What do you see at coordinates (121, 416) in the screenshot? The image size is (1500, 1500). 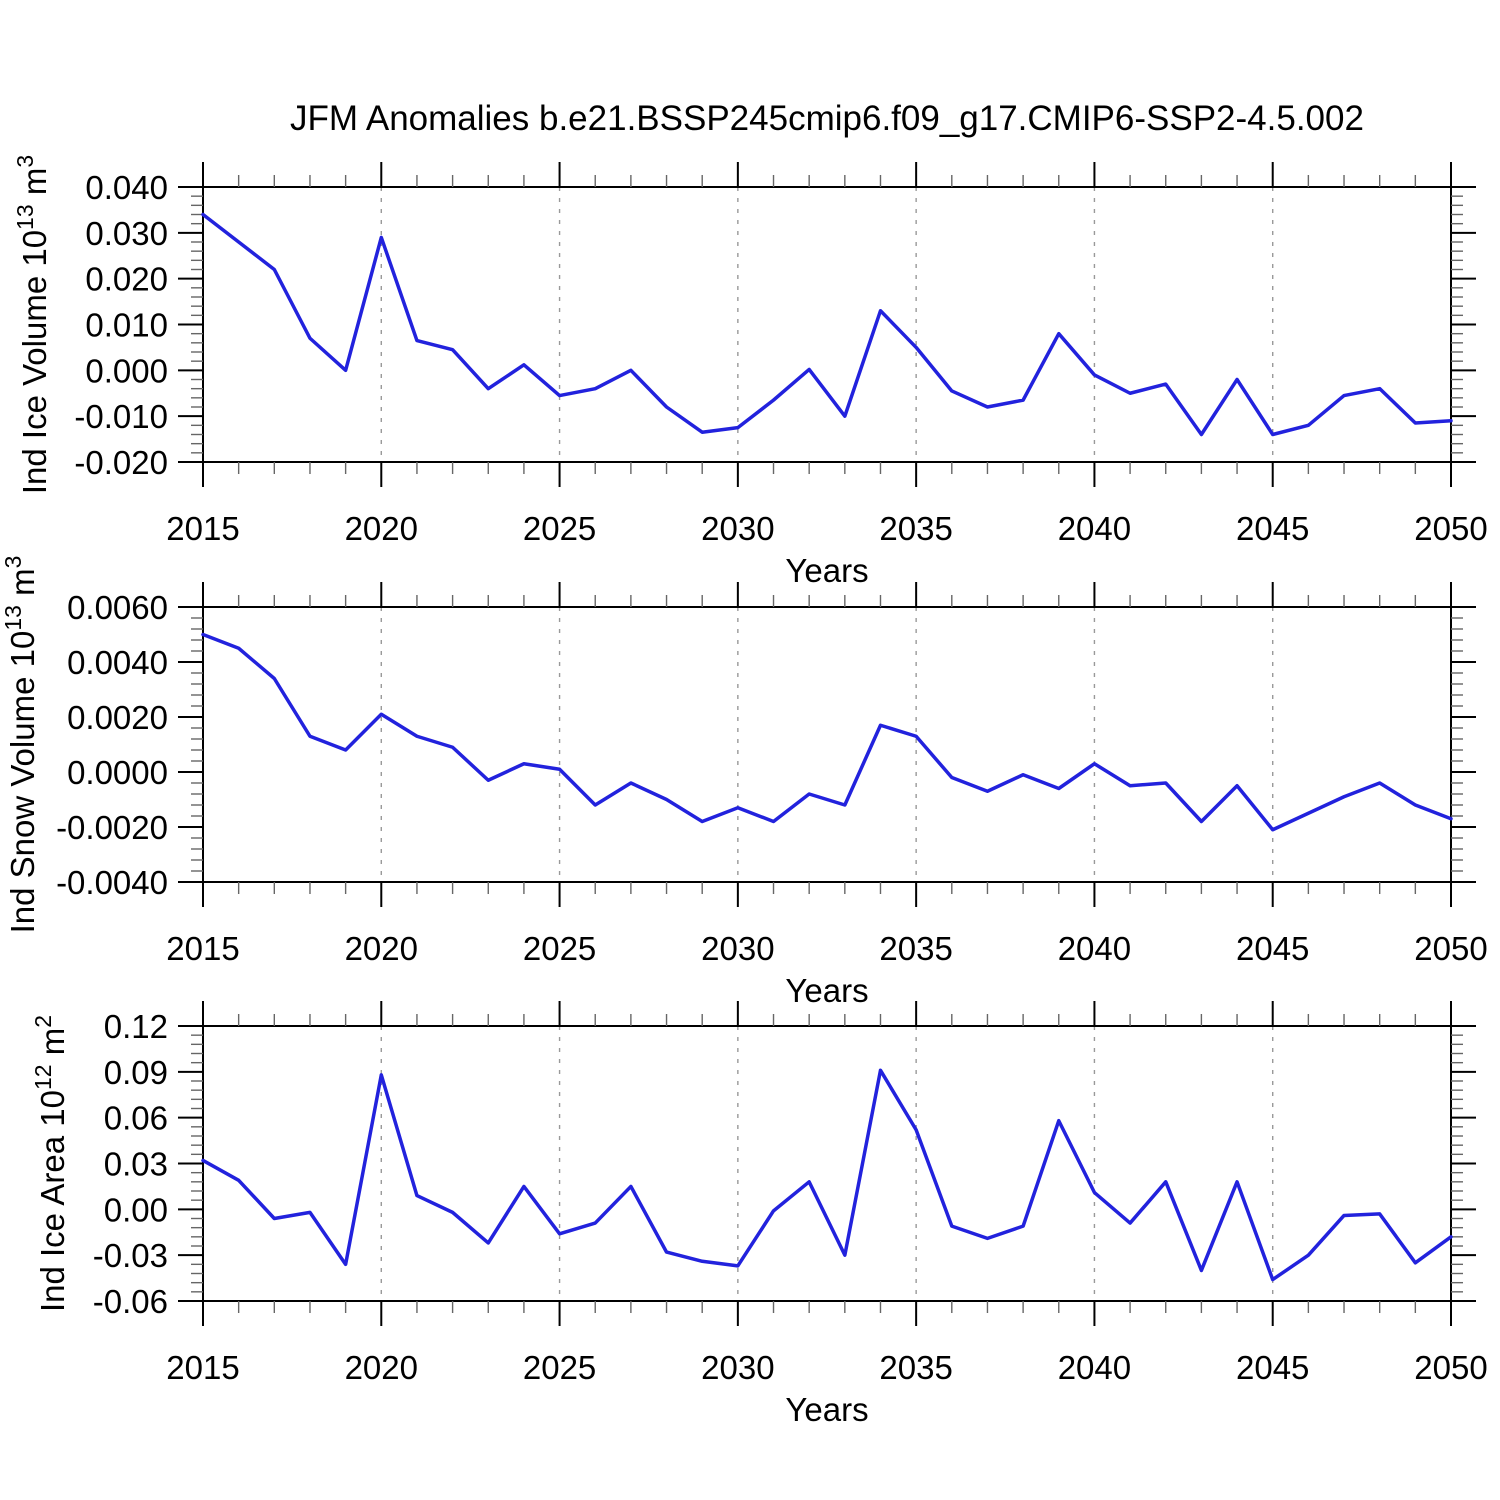 I see `y-tick-label: -0.010` at bounding box center [121, 416].